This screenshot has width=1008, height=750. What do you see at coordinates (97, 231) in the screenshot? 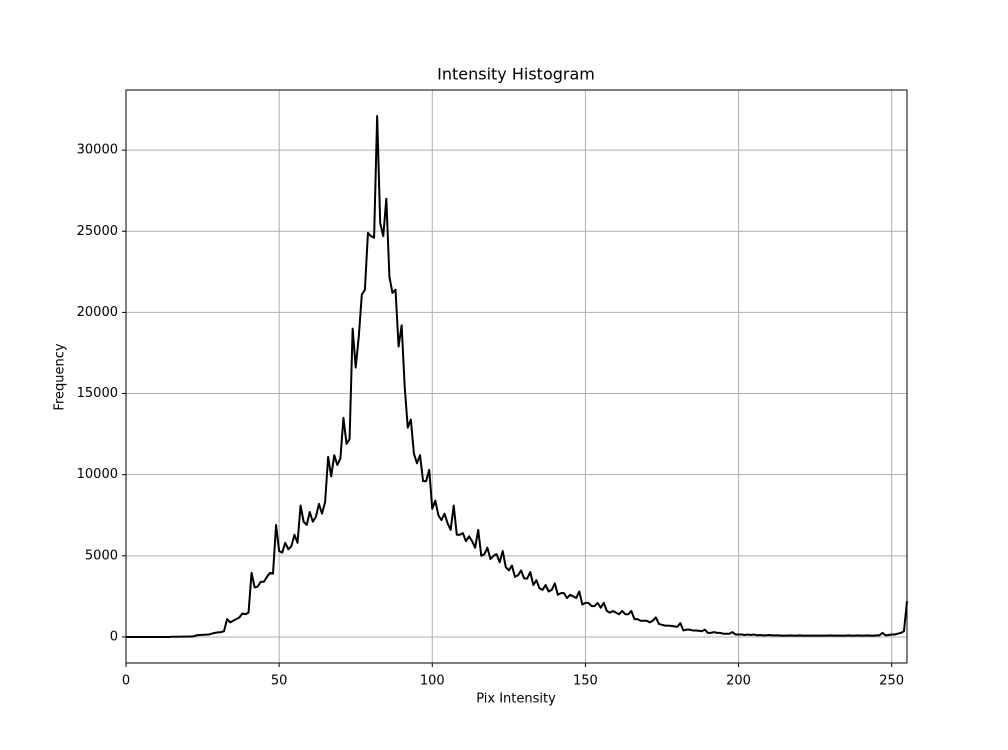
I see `y-tick-label: 25000` at bounding box center [97, 231].